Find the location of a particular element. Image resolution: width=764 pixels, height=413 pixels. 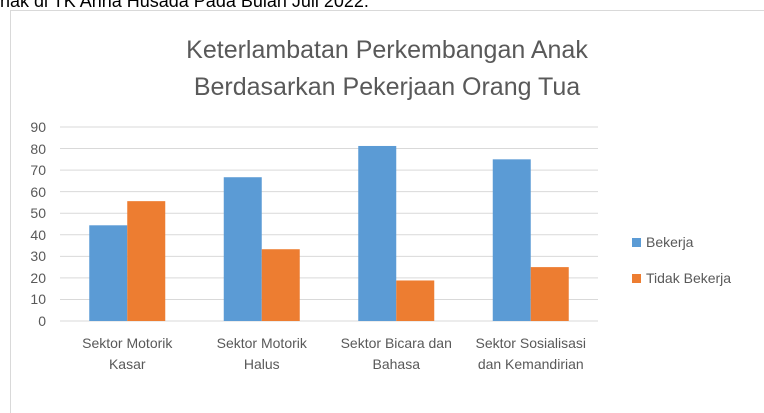

y-tick-label: 50 is located at coordinates (38, 213).